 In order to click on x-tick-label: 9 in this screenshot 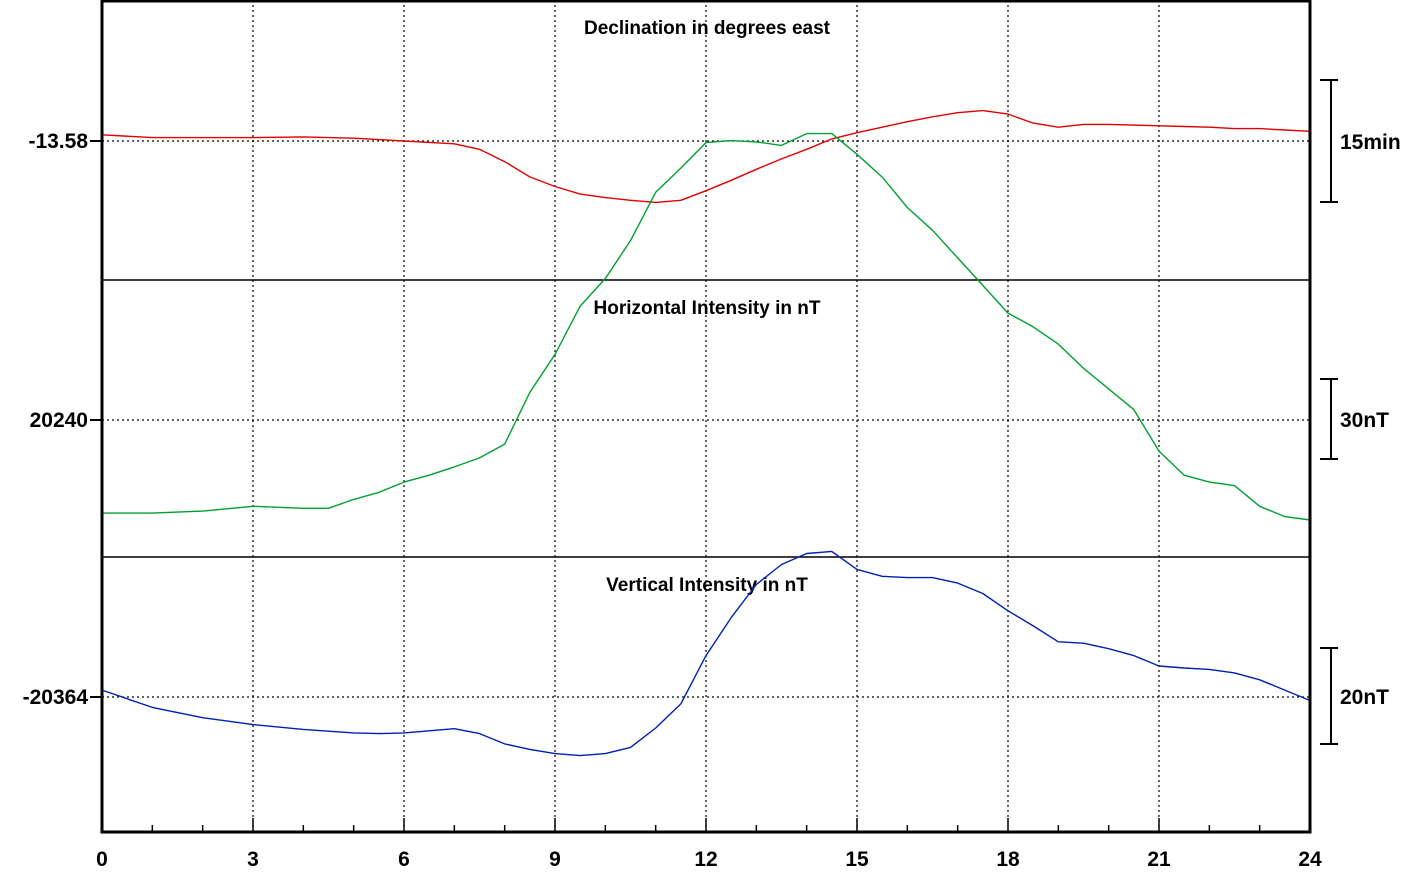, I will do `click(555, 859)`.